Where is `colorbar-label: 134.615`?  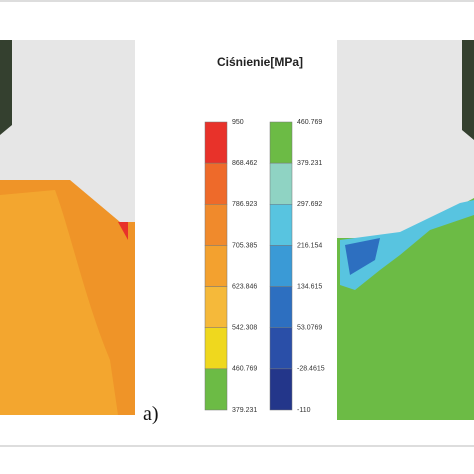
colorbar-label: 134.615 is located at coordinates (309, 286).